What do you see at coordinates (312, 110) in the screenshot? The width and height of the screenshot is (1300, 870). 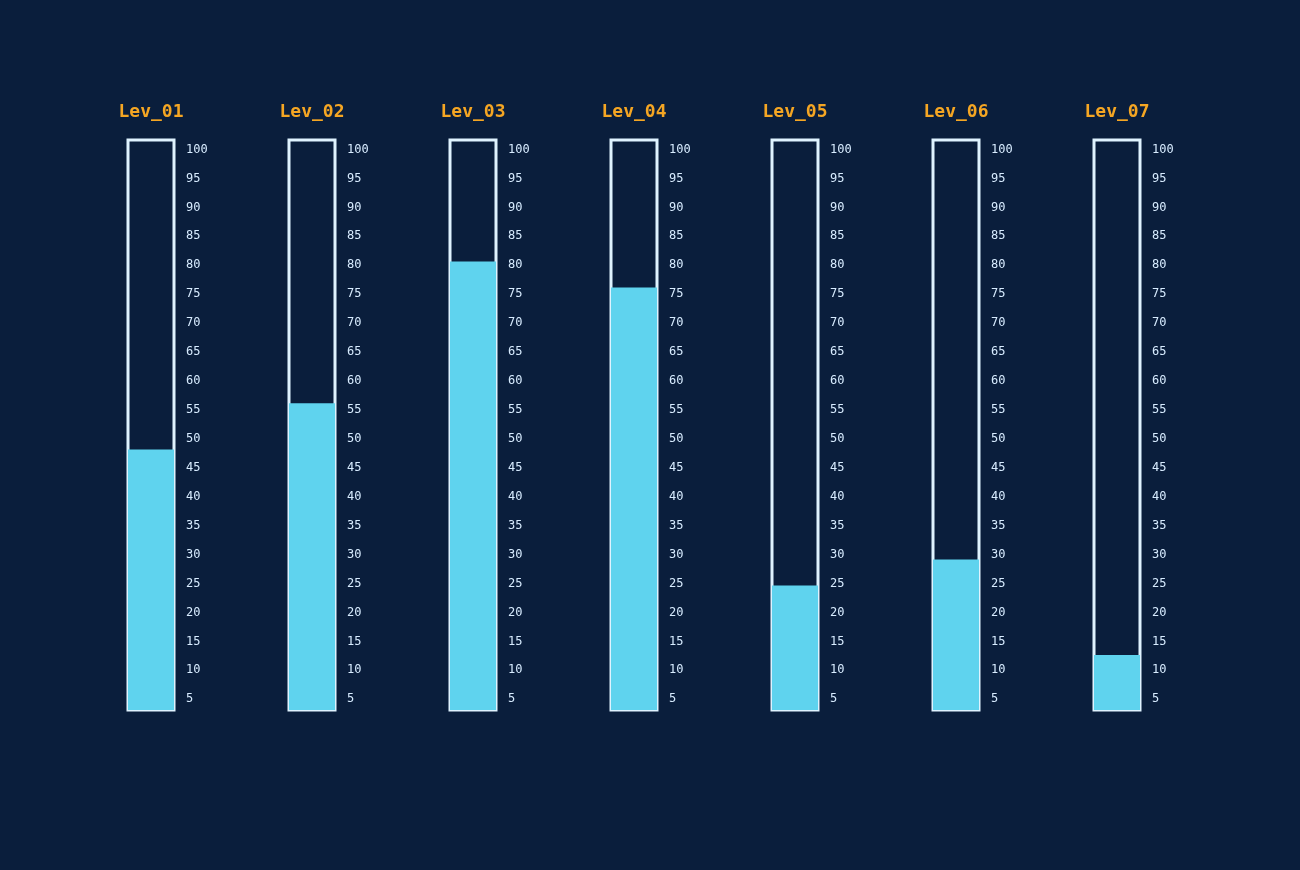 I see `x-tick-label: Lev_02` at bounding box center [312, 110].